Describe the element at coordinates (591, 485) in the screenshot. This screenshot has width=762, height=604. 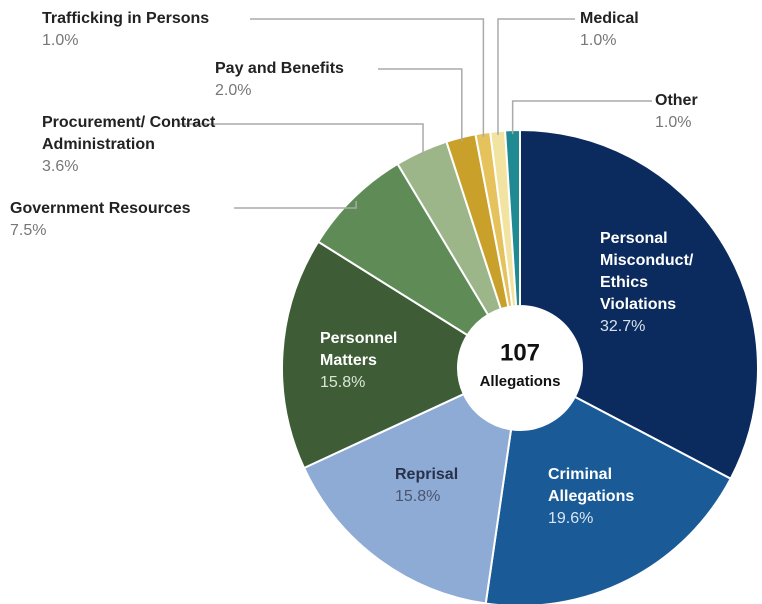
I see `category-label: Criminal Allegations` at that location.